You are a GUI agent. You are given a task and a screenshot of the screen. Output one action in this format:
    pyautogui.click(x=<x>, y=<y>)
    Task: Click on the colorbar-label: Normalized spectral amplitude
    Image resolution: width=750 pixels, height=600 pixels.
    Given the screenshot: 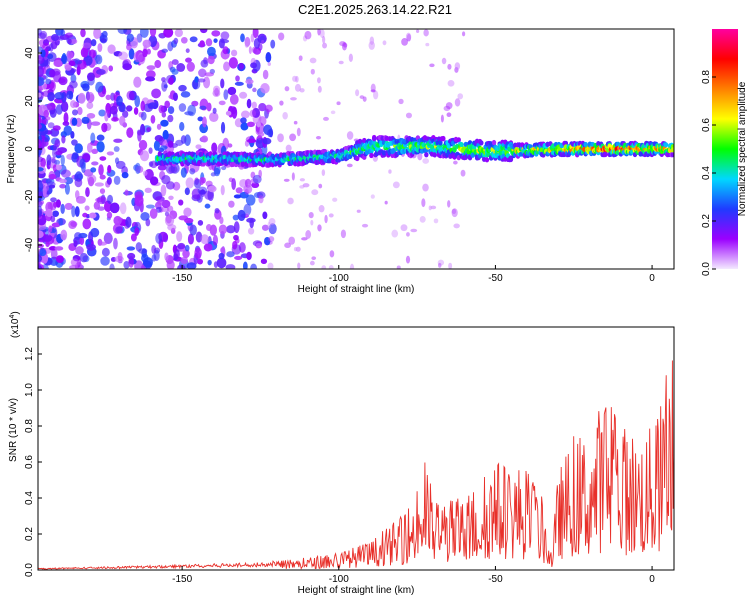 What is the action you would take?
    pyautogui.click(x=742, y=148)
    